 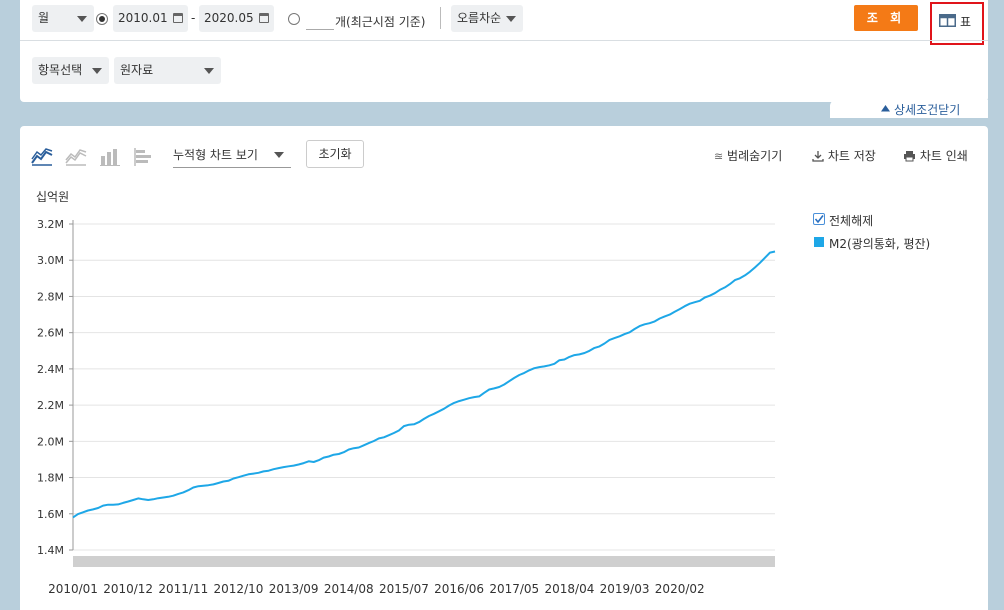 I want to click on item-select: 항목선택, so click(x=70, y=70).